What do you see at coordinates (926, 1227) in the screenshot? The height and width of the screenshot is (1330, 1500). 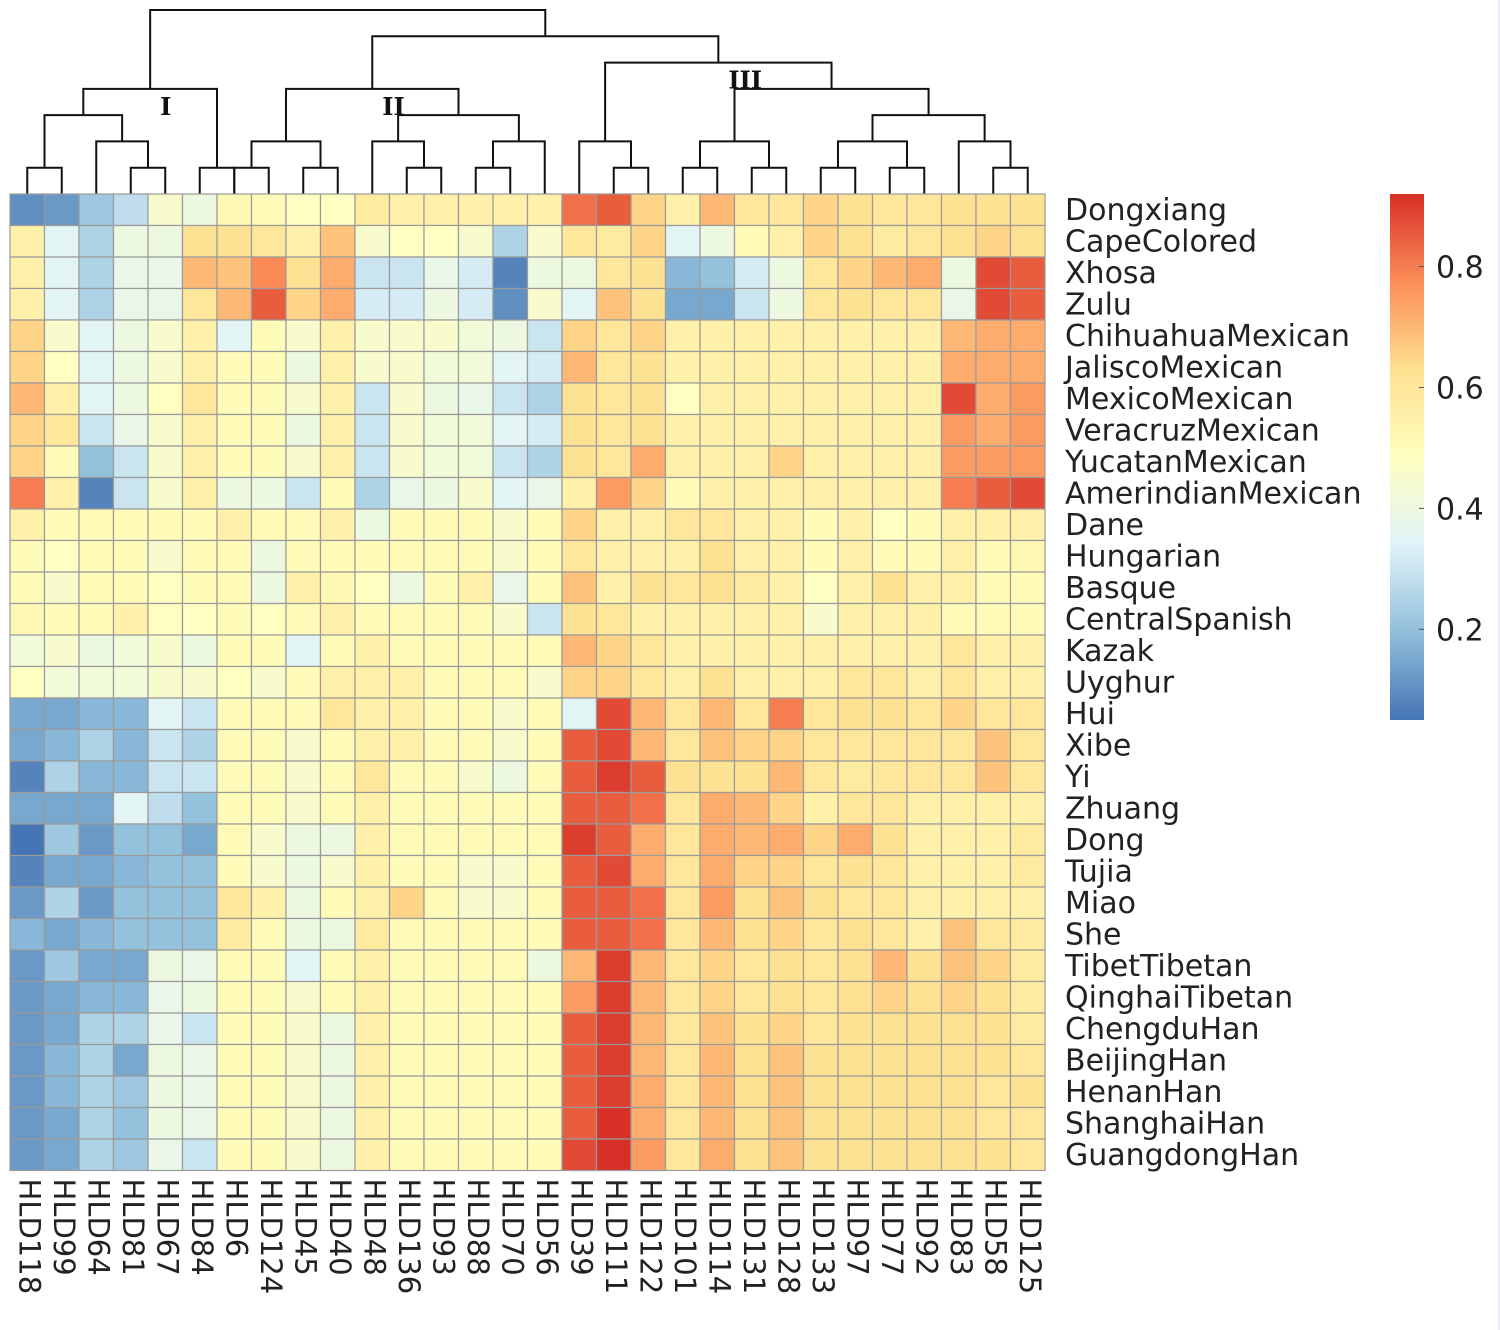 I see `column-label: HLD92` at bounding box center [926, 1227].